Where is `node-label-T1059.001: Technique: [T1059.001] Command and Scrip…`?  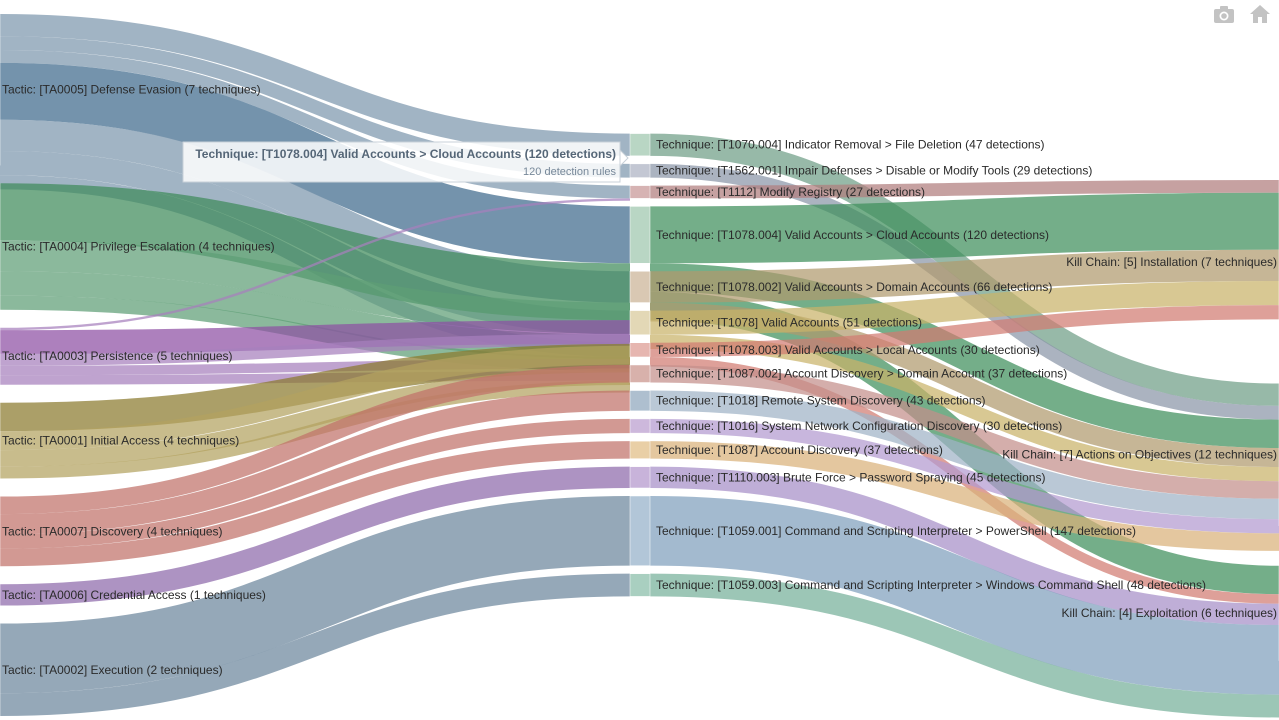 node-label-T1059.001: Technique: [T1059.001] Command and Scrip… is located at coordinates (896, 531).